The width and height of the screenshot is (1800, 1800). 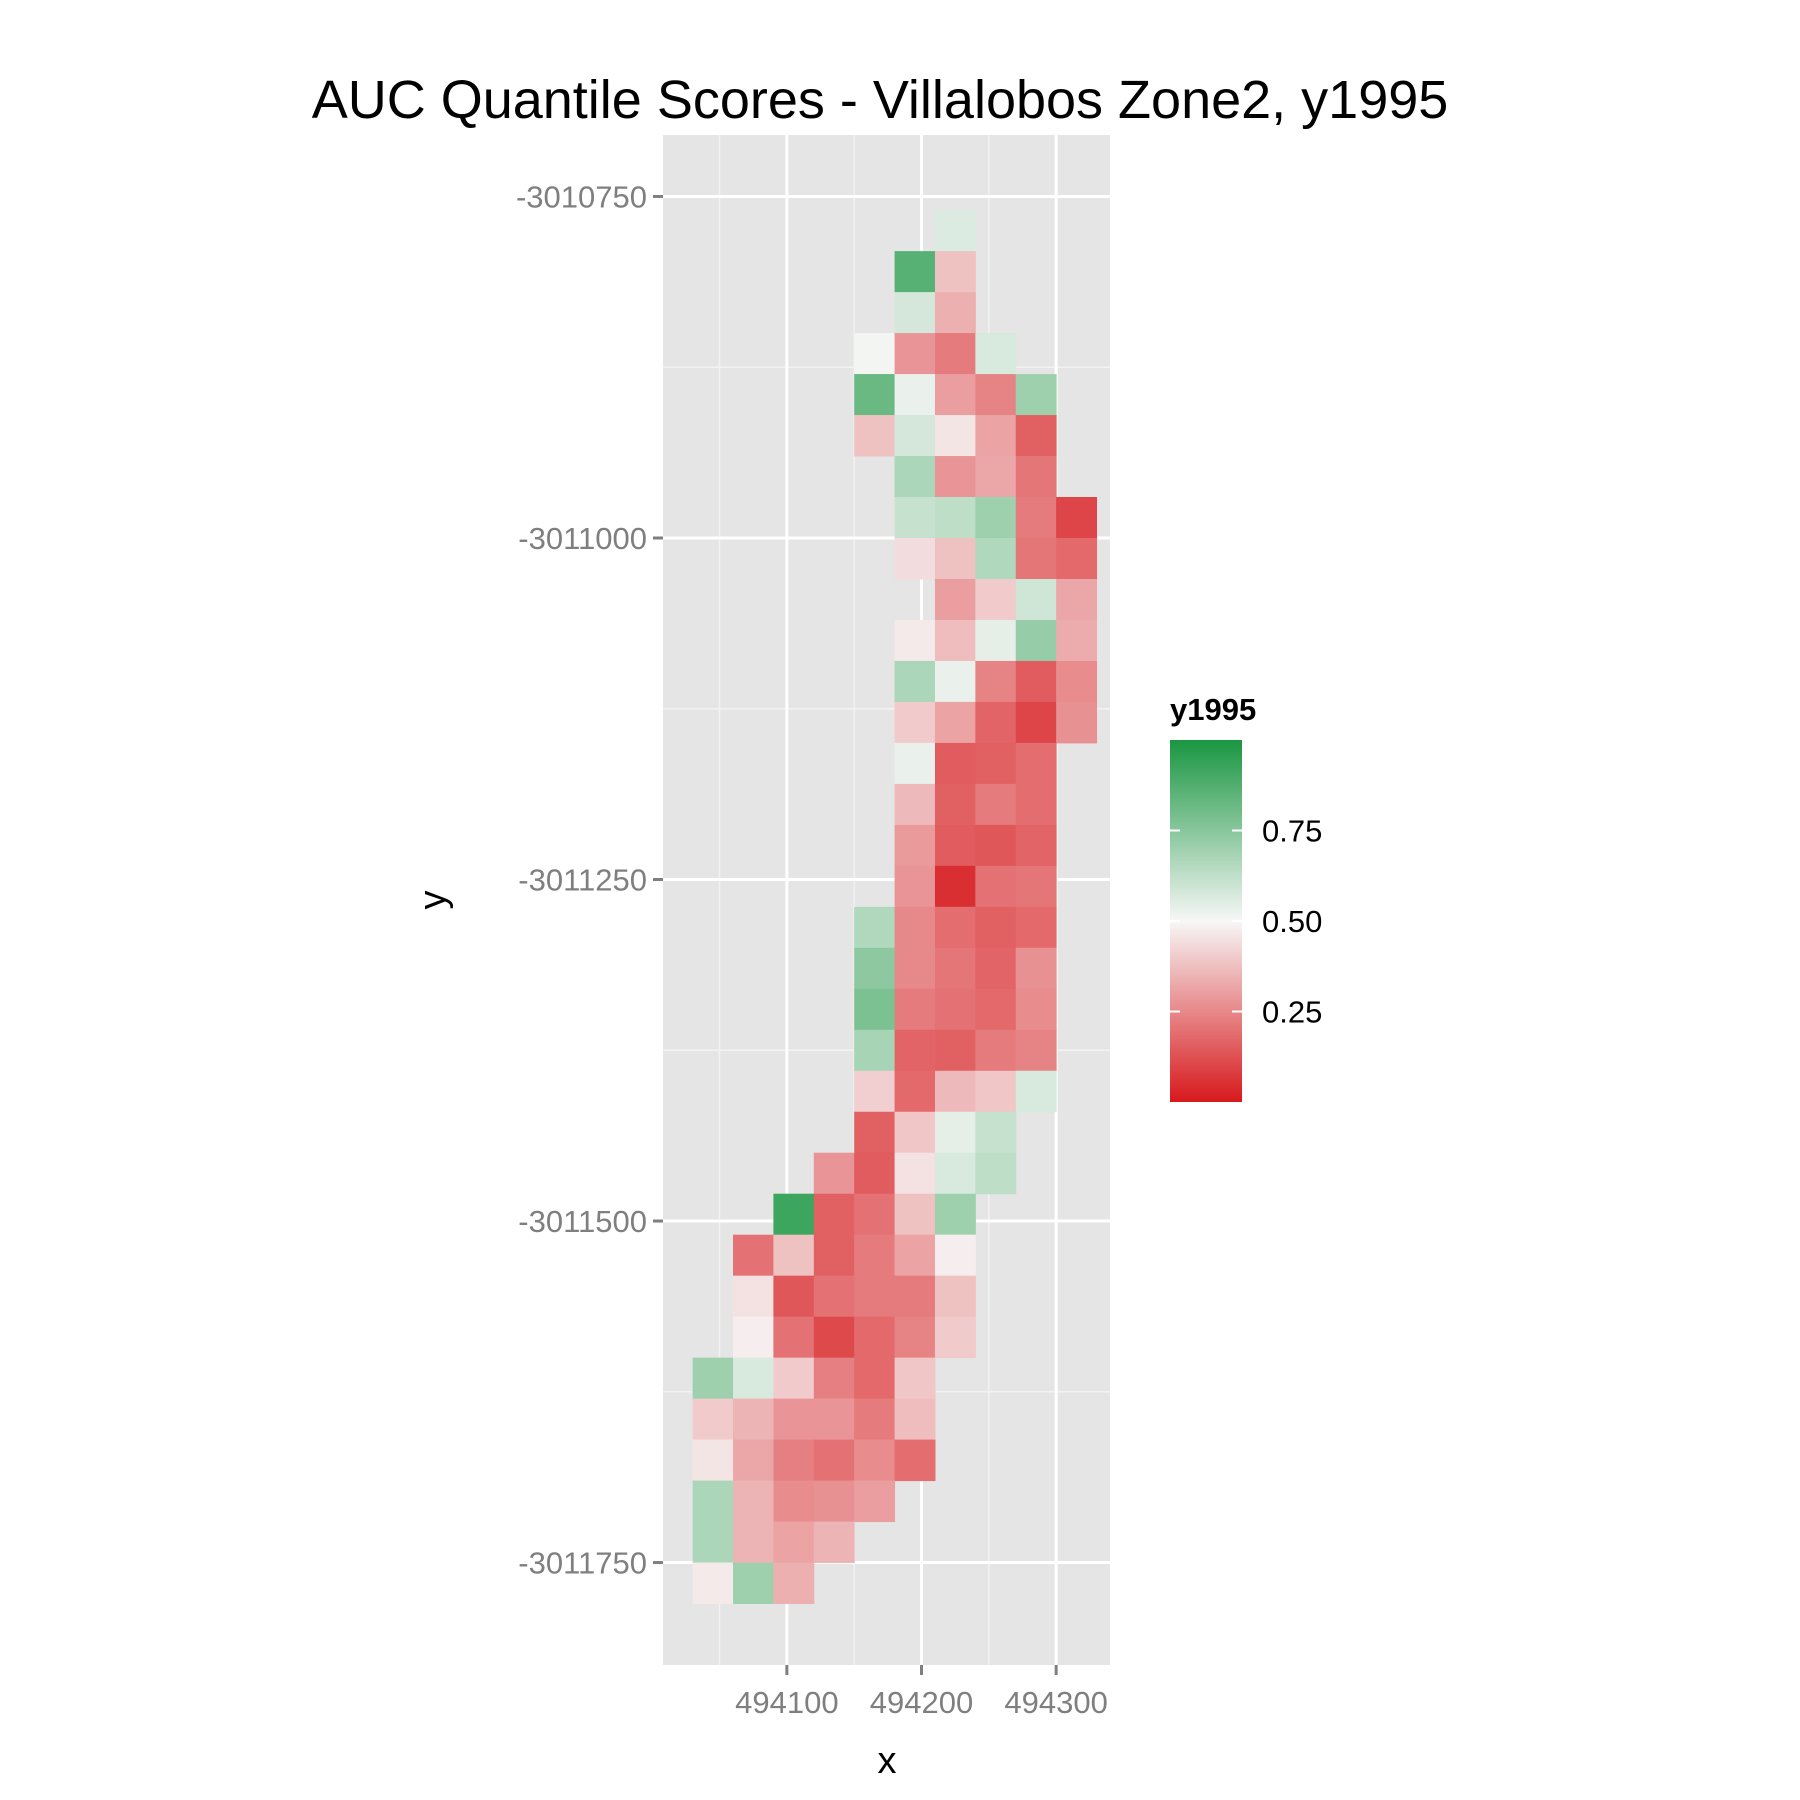 I want to click on legend-tick-label: 0.75, so click(x=1292, y=831).